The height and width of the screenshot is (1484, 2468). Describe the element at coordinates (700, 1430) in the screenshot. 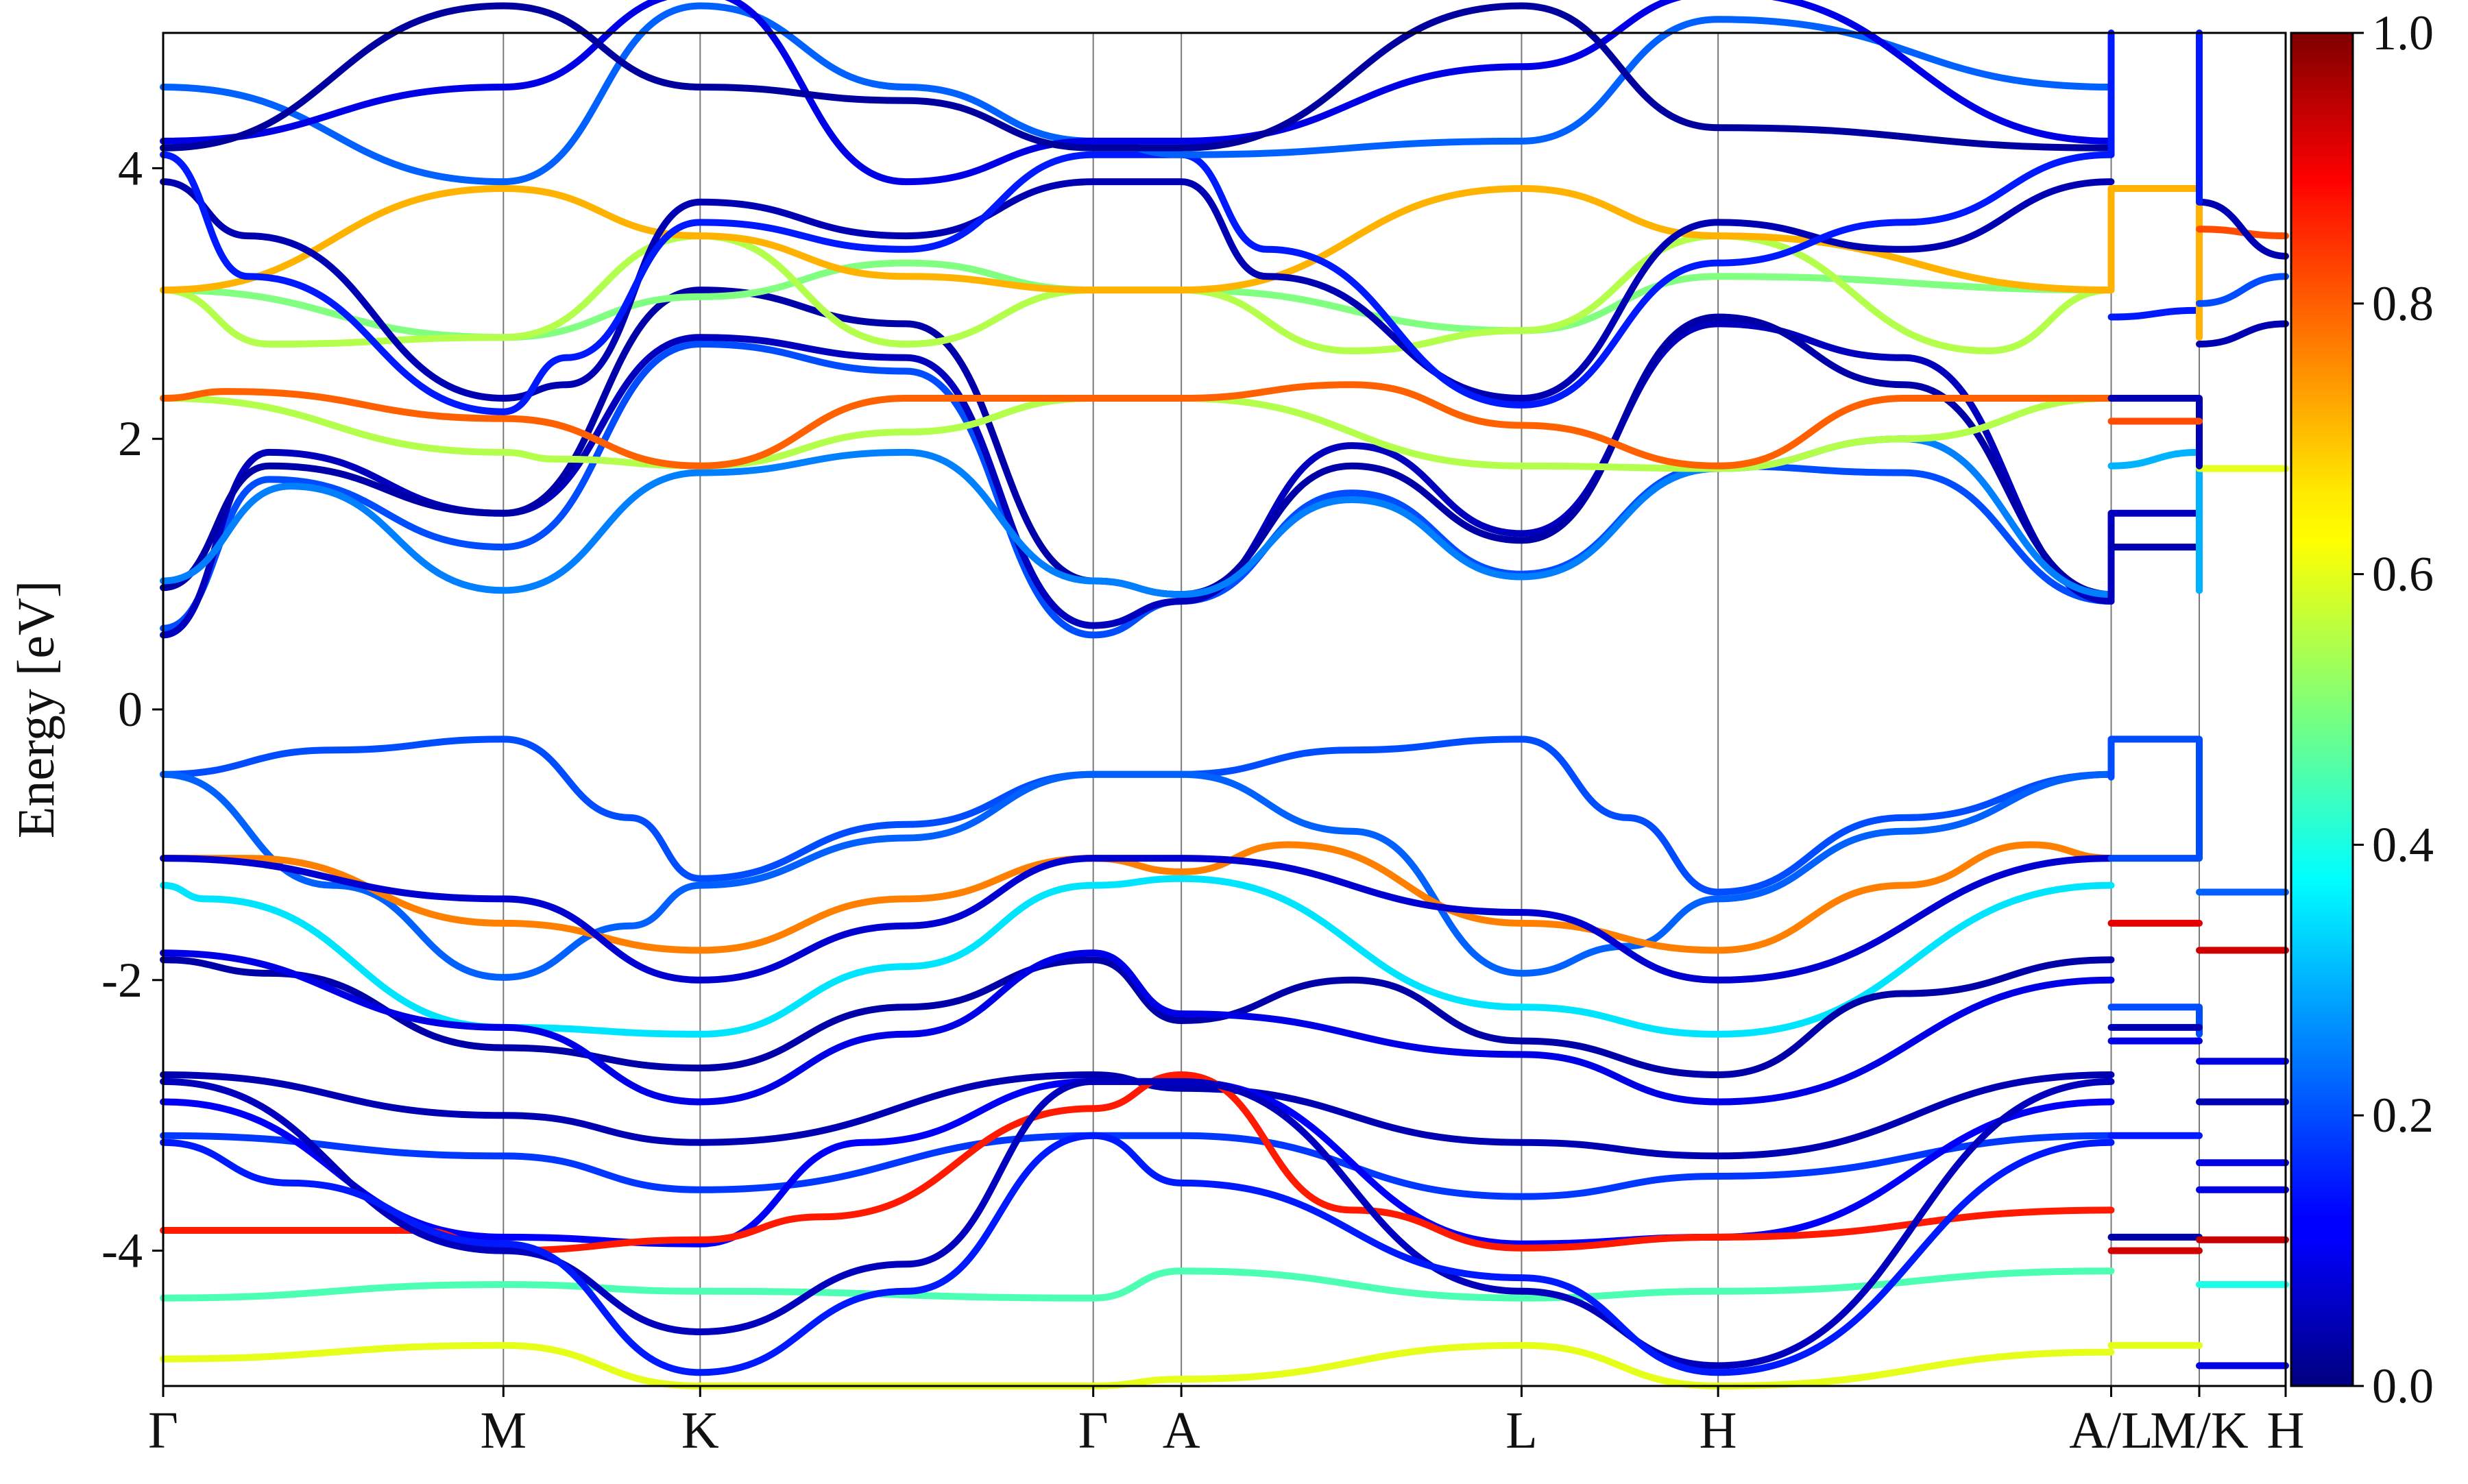

I see `x-tick-label: K` at that location.